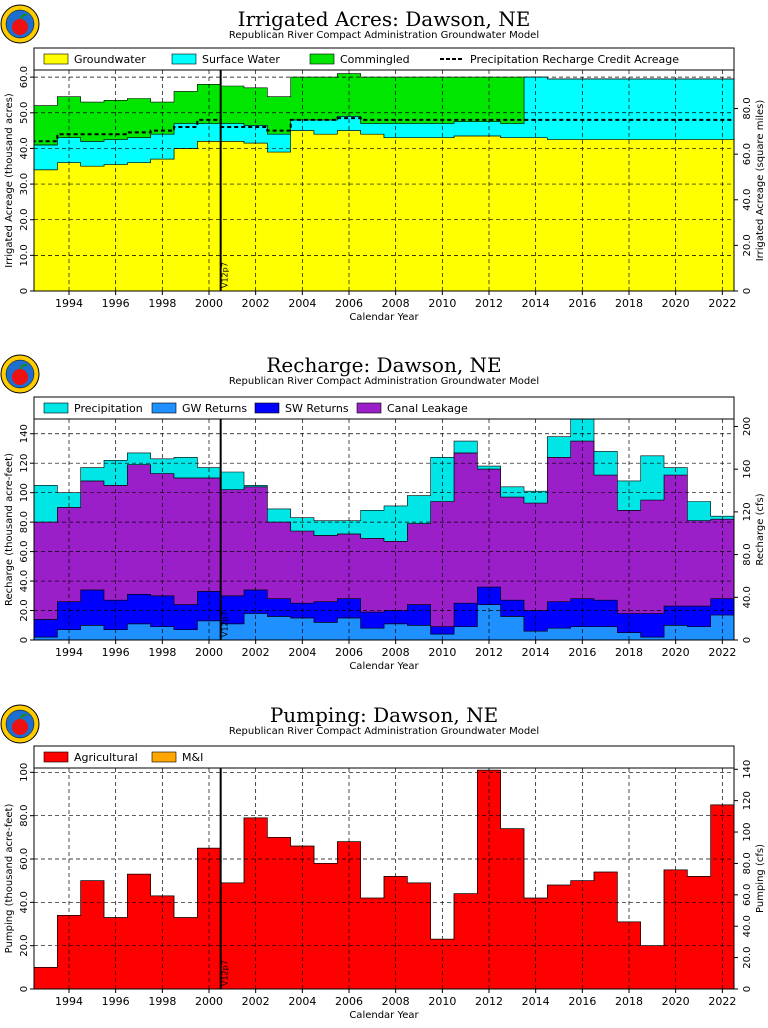 Image resolution: width=768 pixels, height=1028 pixels. Describe the element at coordinates (747, 831) in the screenshot. I see `y-right-tick-label: 100` at that location.